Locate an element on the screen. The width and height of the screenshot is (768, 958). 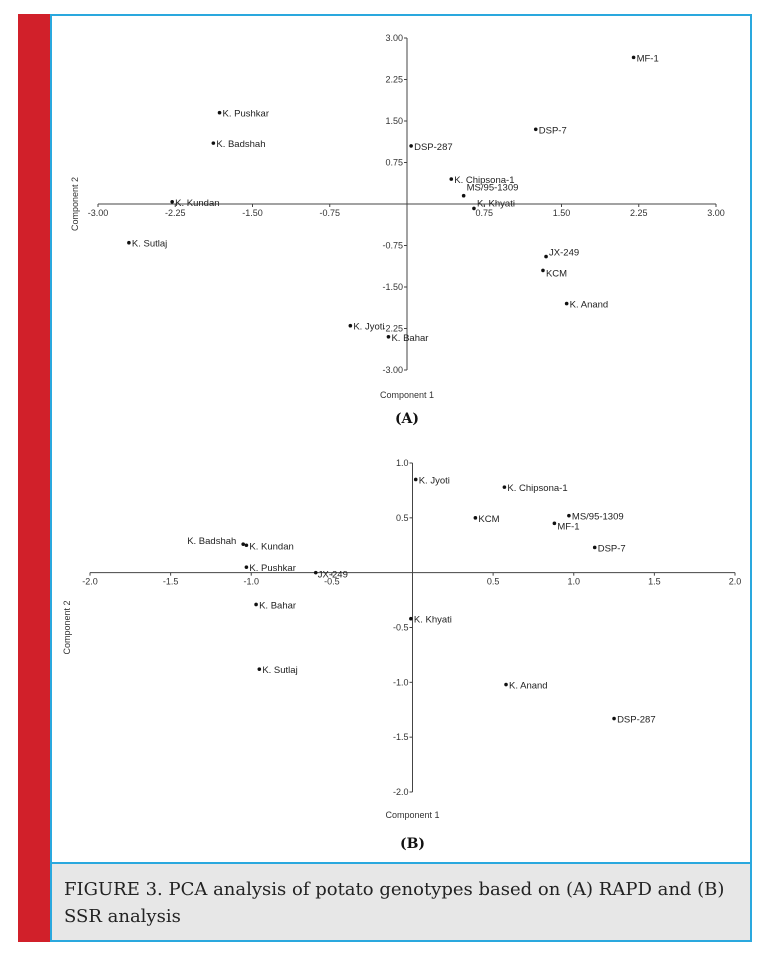
y-tick-label: 0.5 is located at coordinates (402, 518).